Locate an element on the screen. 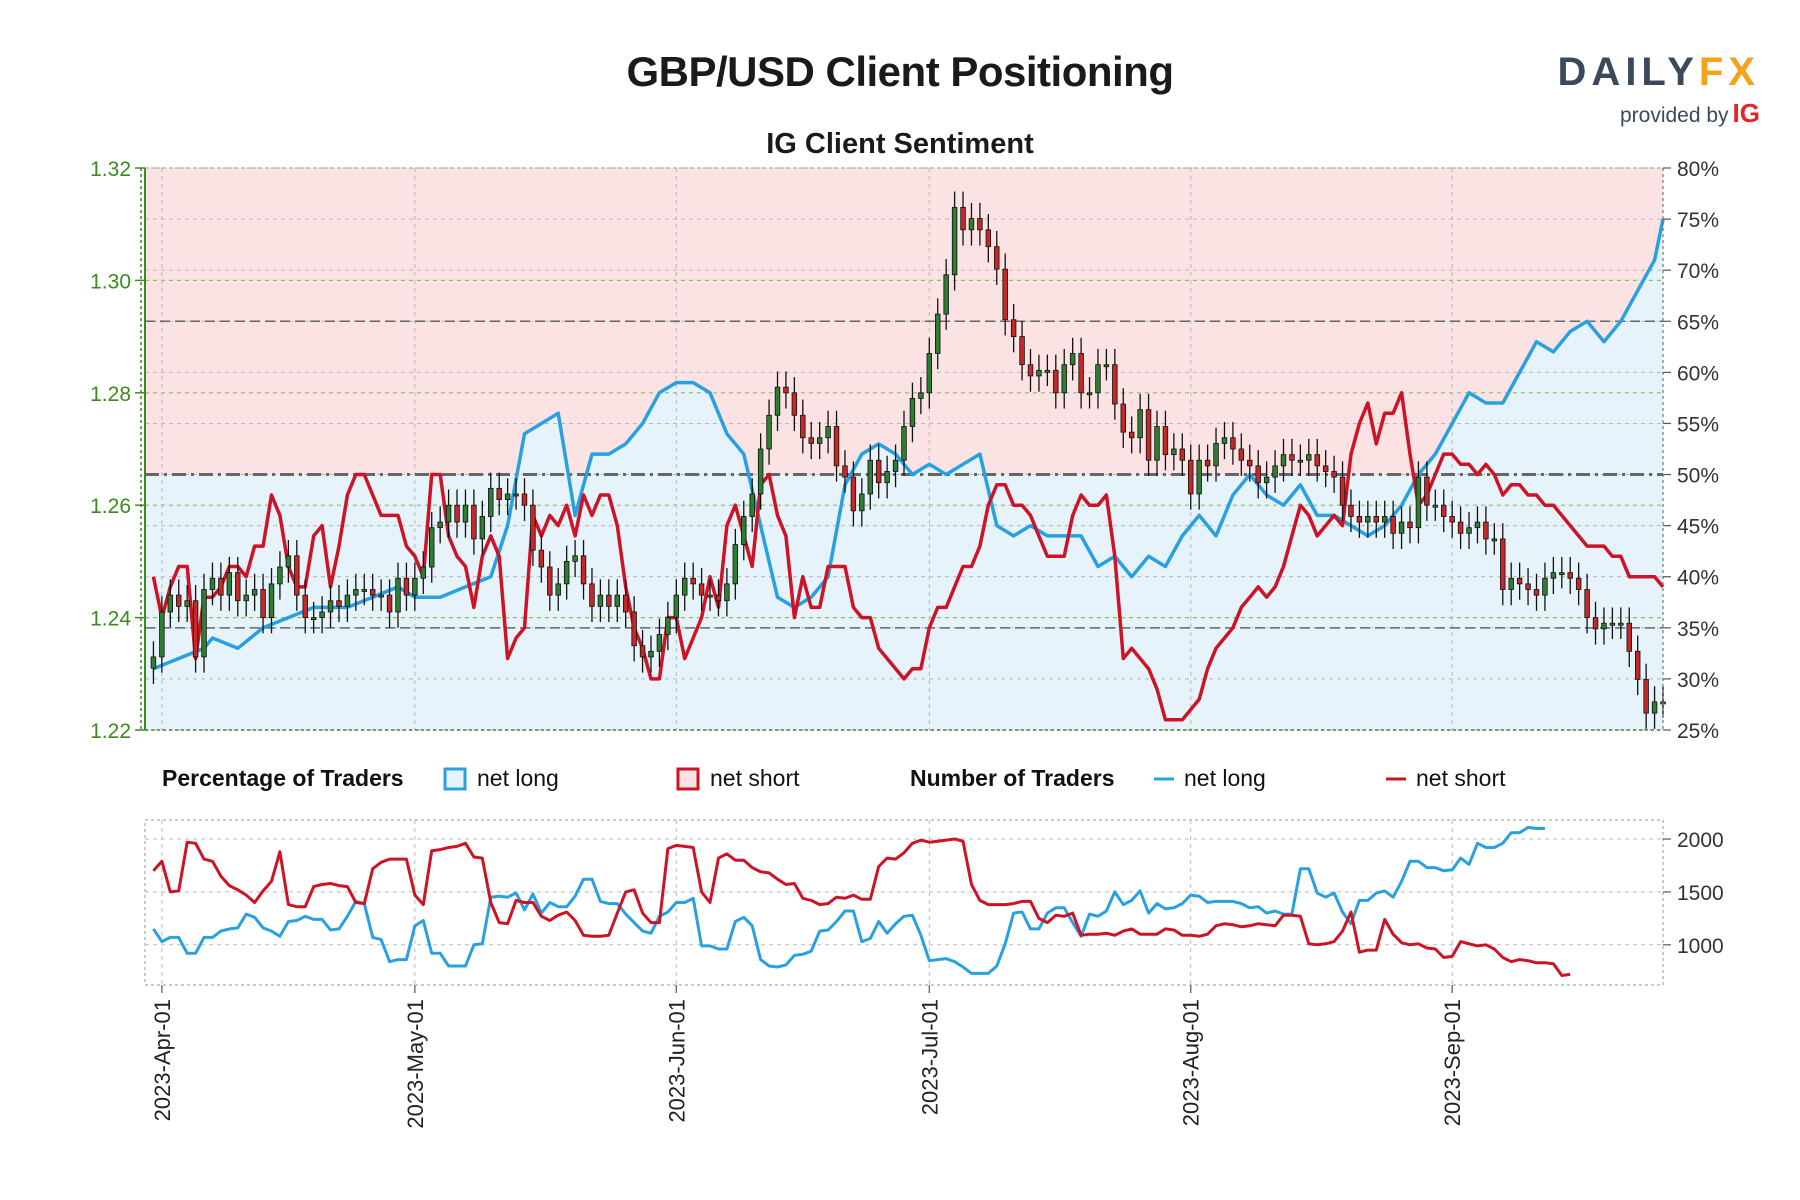 The height and width of the screenshot is (1200, 1800). pct-tick-label: 70% is located at coordinates (1698, 271).